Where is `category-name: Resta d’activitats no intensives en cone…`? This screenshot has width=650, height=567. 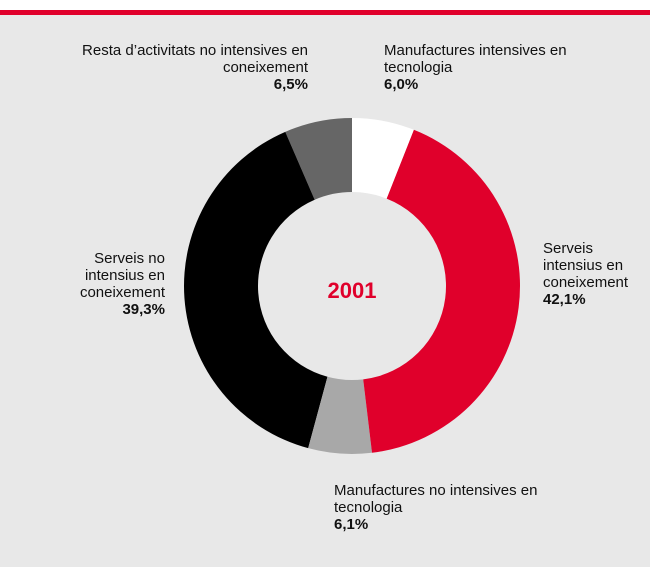 category-name: Resta d’activitats no intensives en cone… is located at coordinates (195, 59).